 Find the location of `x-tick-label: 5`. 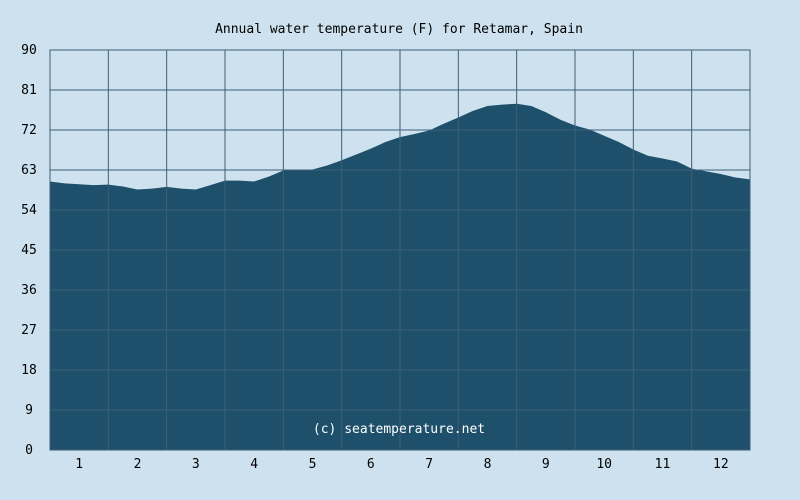

x-tick-label: 5 is located at coordinates (313, 464).